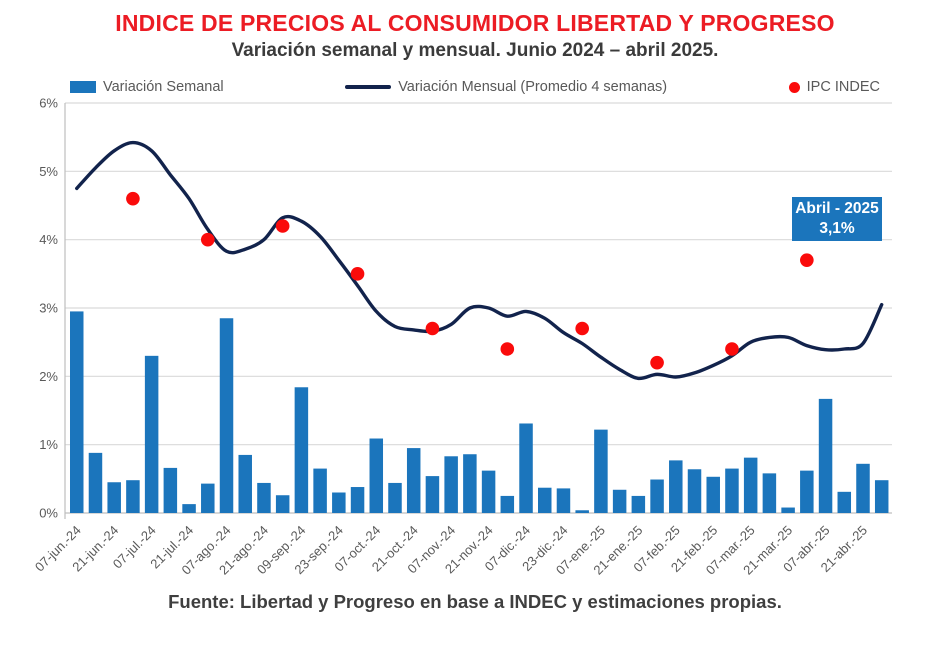  What do you see at coordinates (837, 228) in the screenshot?
I see `annotation-value-label: 3,1%` at bounding box center [837, 228].